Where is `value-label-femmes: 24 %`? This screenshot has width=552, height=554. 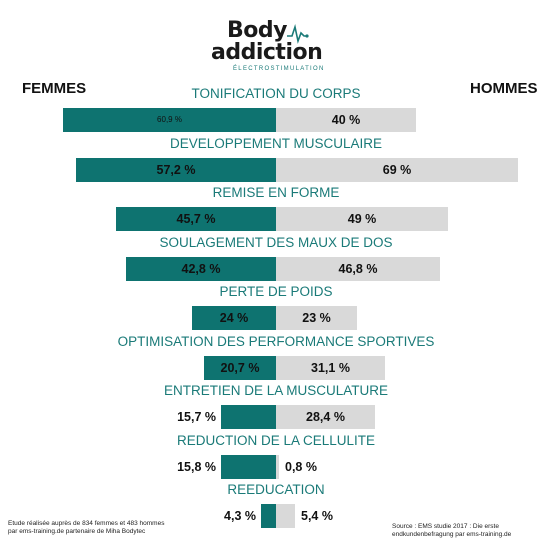 value-label-femmes: 24 % is located at coordinates (234, 318).